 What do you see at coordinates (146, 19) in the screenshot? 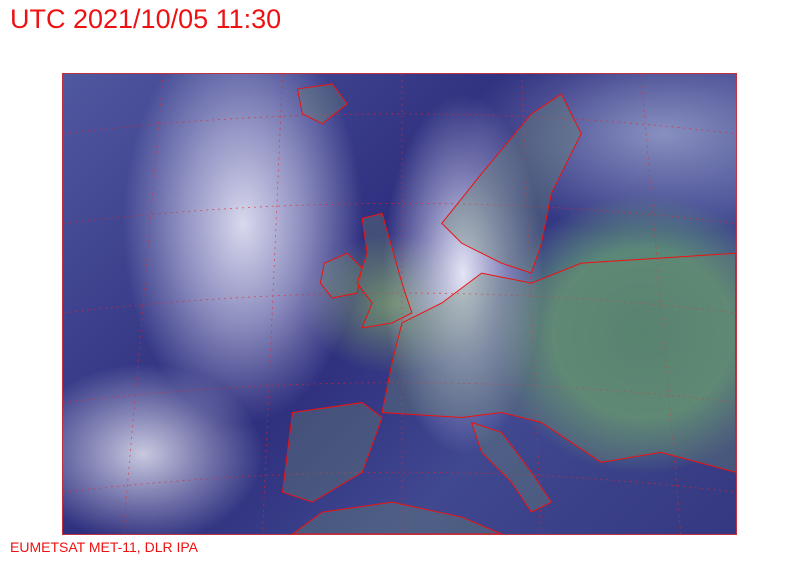
I see `timestamp-title: UTC 2021/10/05 11:30` at bounding box center [146, 19].